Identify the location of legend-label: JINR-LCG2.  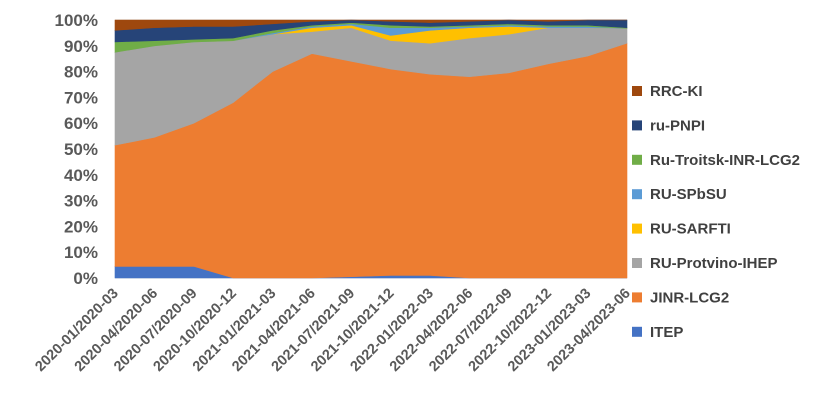
(689, 297).